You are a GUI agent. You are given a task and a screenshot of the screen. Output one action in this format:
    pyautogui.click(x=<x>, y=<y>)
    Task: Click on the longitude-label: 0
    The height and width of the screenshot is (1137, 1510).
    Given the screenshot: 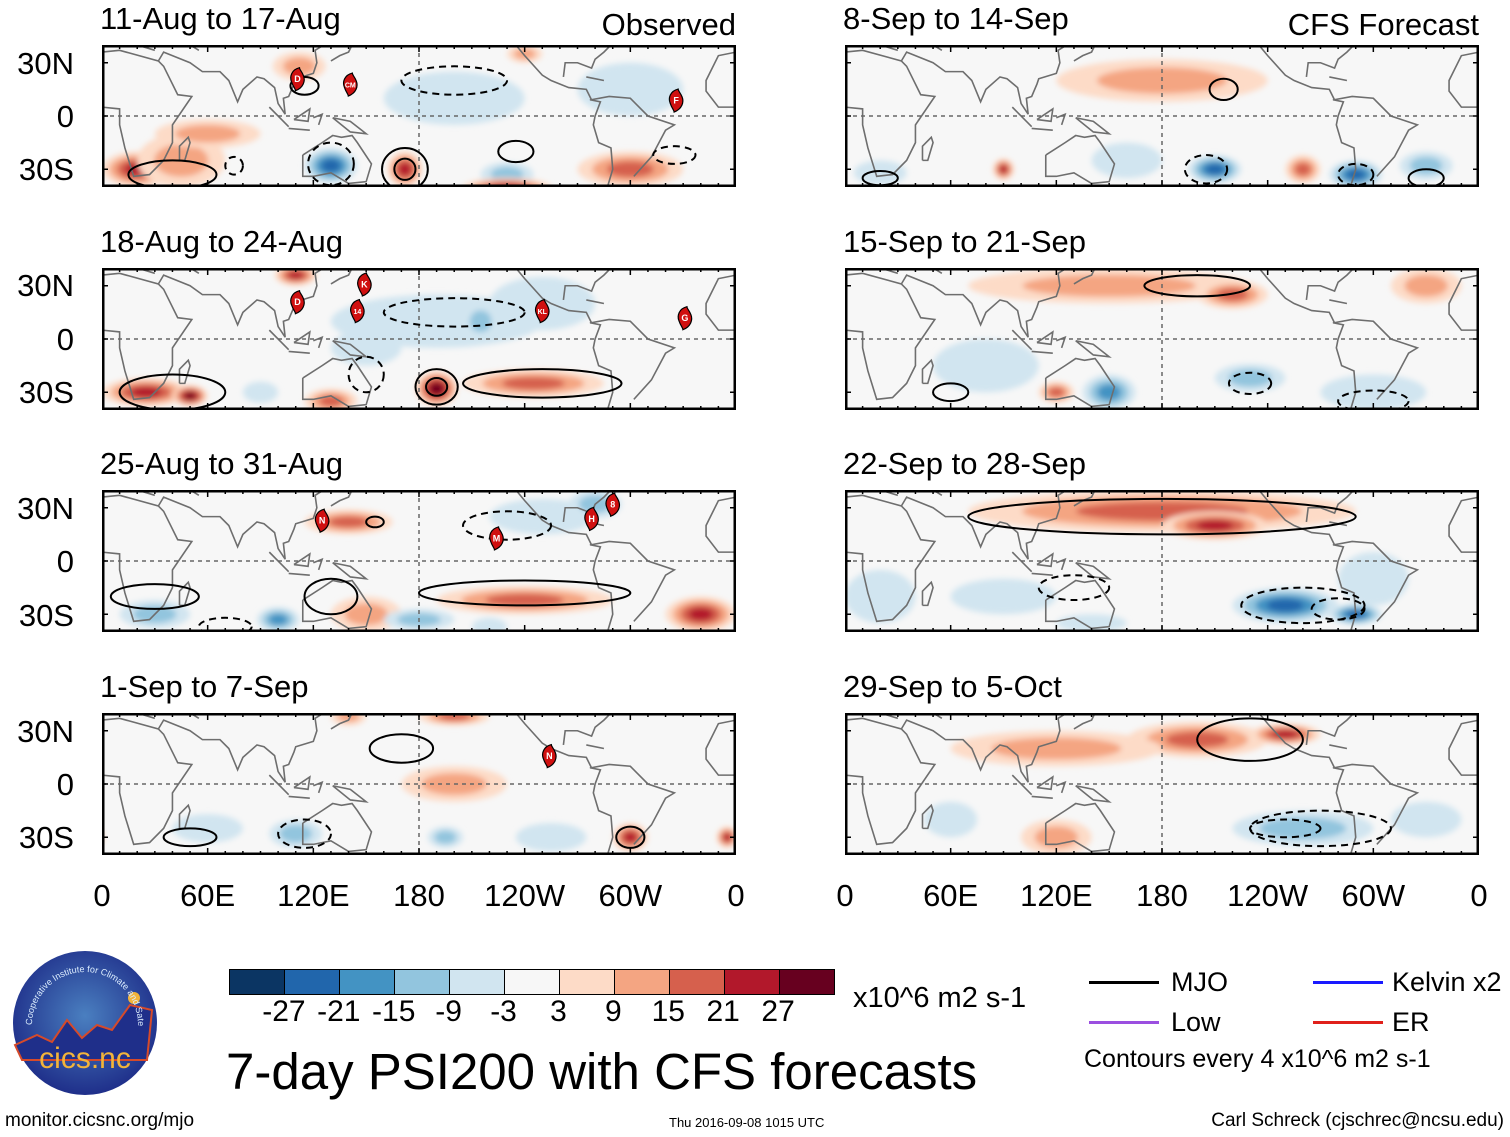 What is the action you would take?
    pyautogui.click(x=736, y=895)
    